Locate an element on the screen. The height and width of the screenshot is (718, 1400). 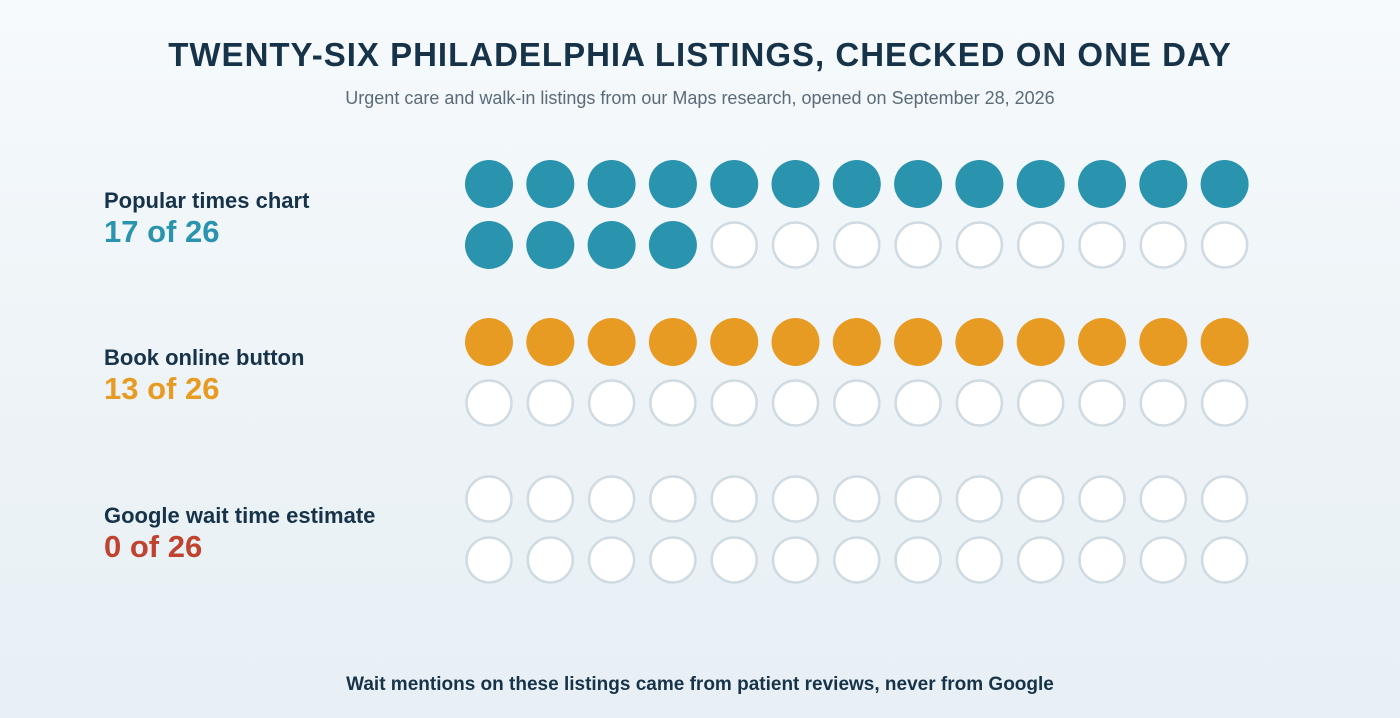
dot-wait-time-7-empty is located at coordinates (857, 499).